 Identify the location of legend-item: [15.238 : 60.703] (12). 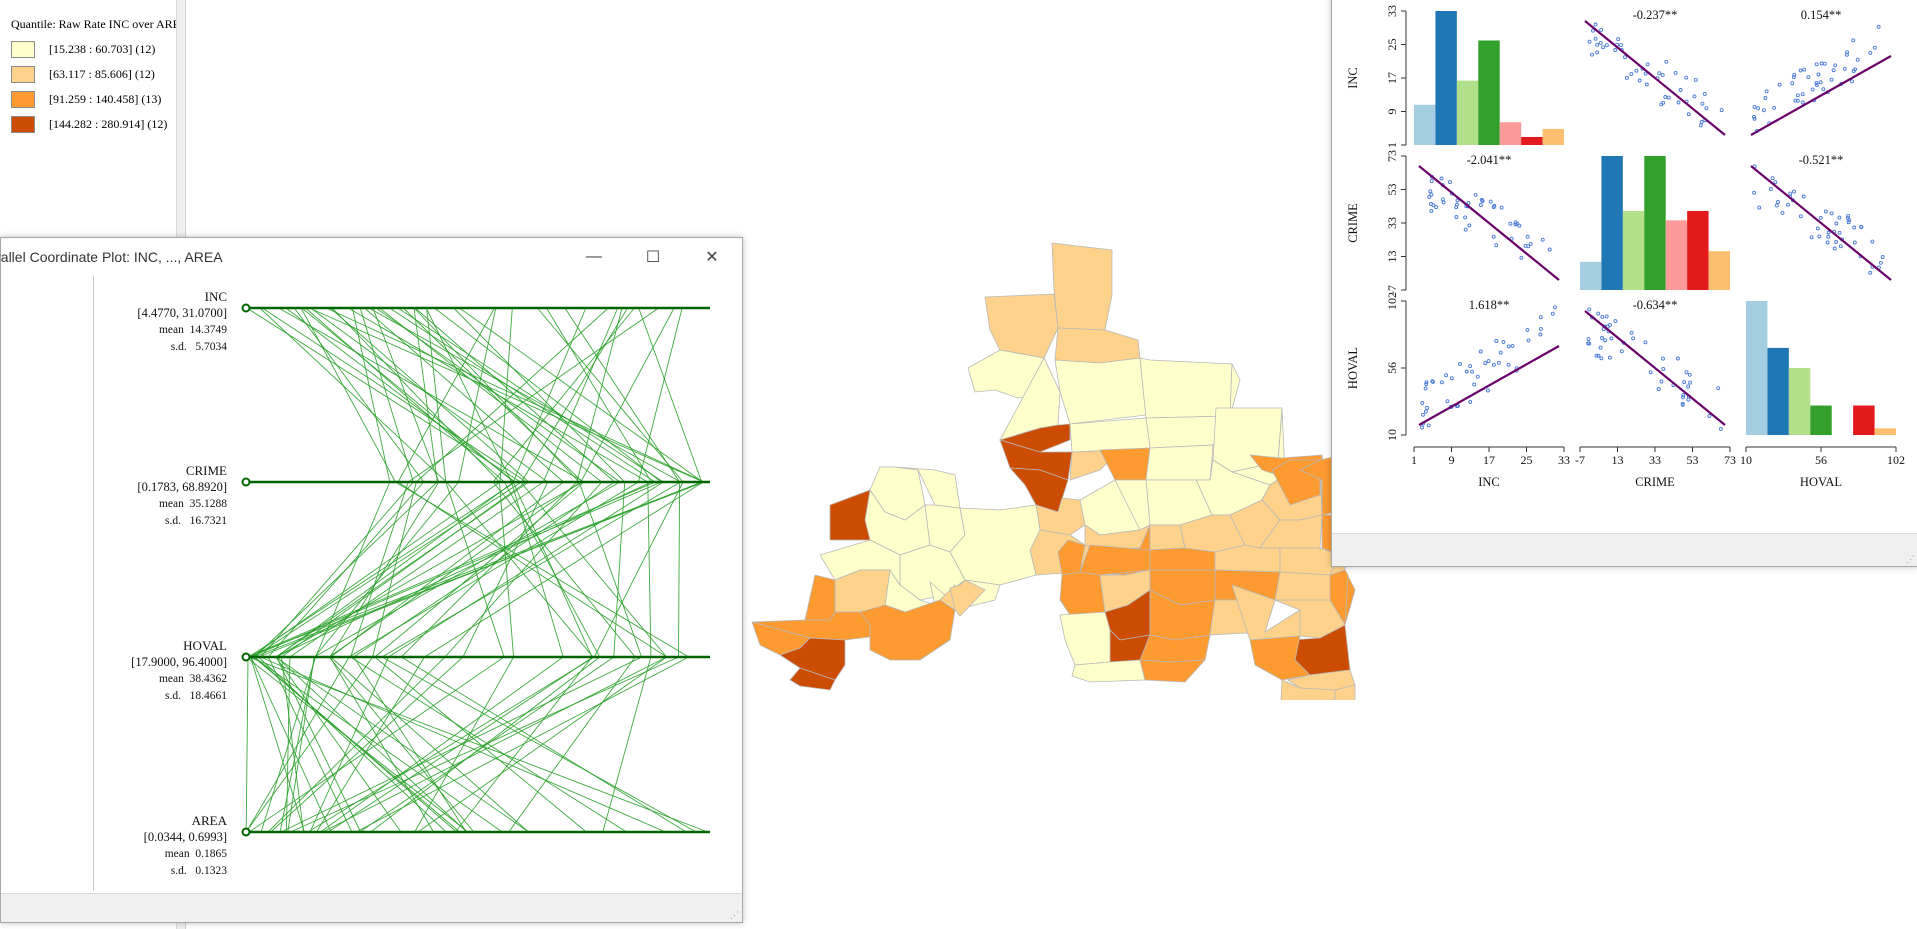
(83, 49).